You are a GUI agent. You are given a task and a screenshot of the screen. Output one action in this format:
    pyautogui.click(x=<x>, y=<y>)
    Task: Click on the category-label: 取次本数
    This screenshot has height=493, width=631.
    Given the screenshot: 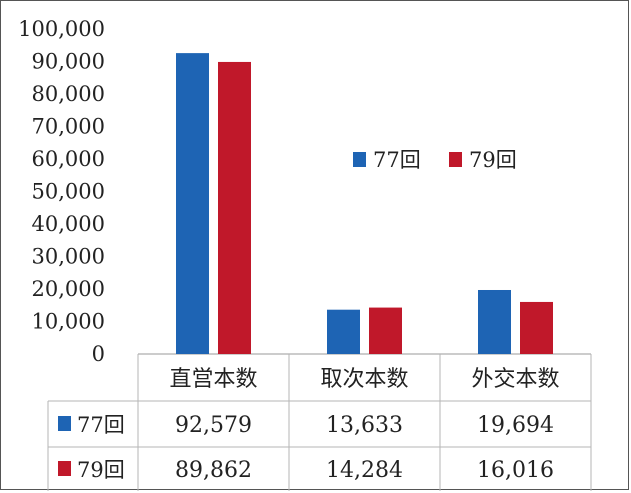 What is the action you would take?
    pyautogui.click(x=364, y=379)
    